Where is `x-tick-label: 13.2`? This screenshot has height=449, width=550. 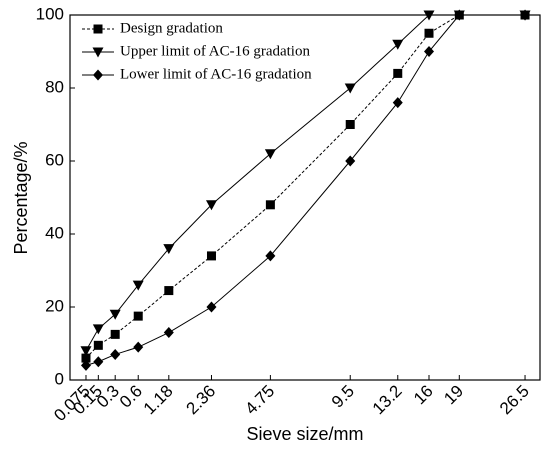
x-tick-label: 13.2 is located at coordinates (387, 399).